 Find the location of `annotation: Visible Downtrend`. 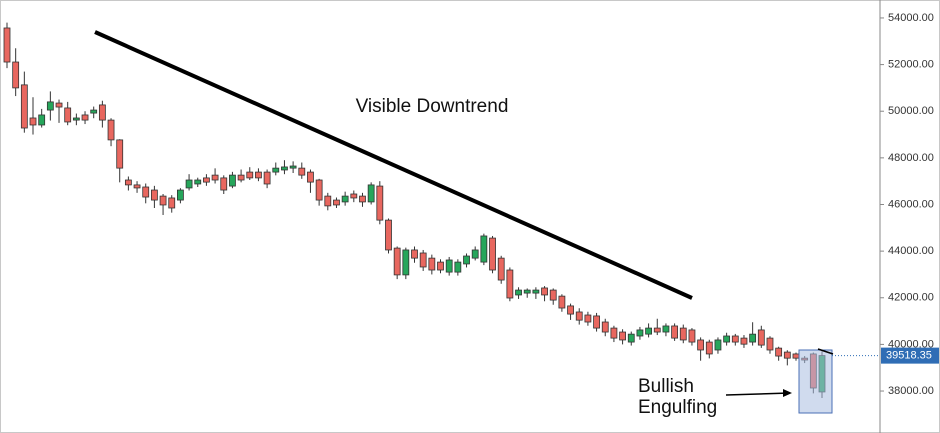

annotation: Visible Downtrend is located at coordinates (432, 106).